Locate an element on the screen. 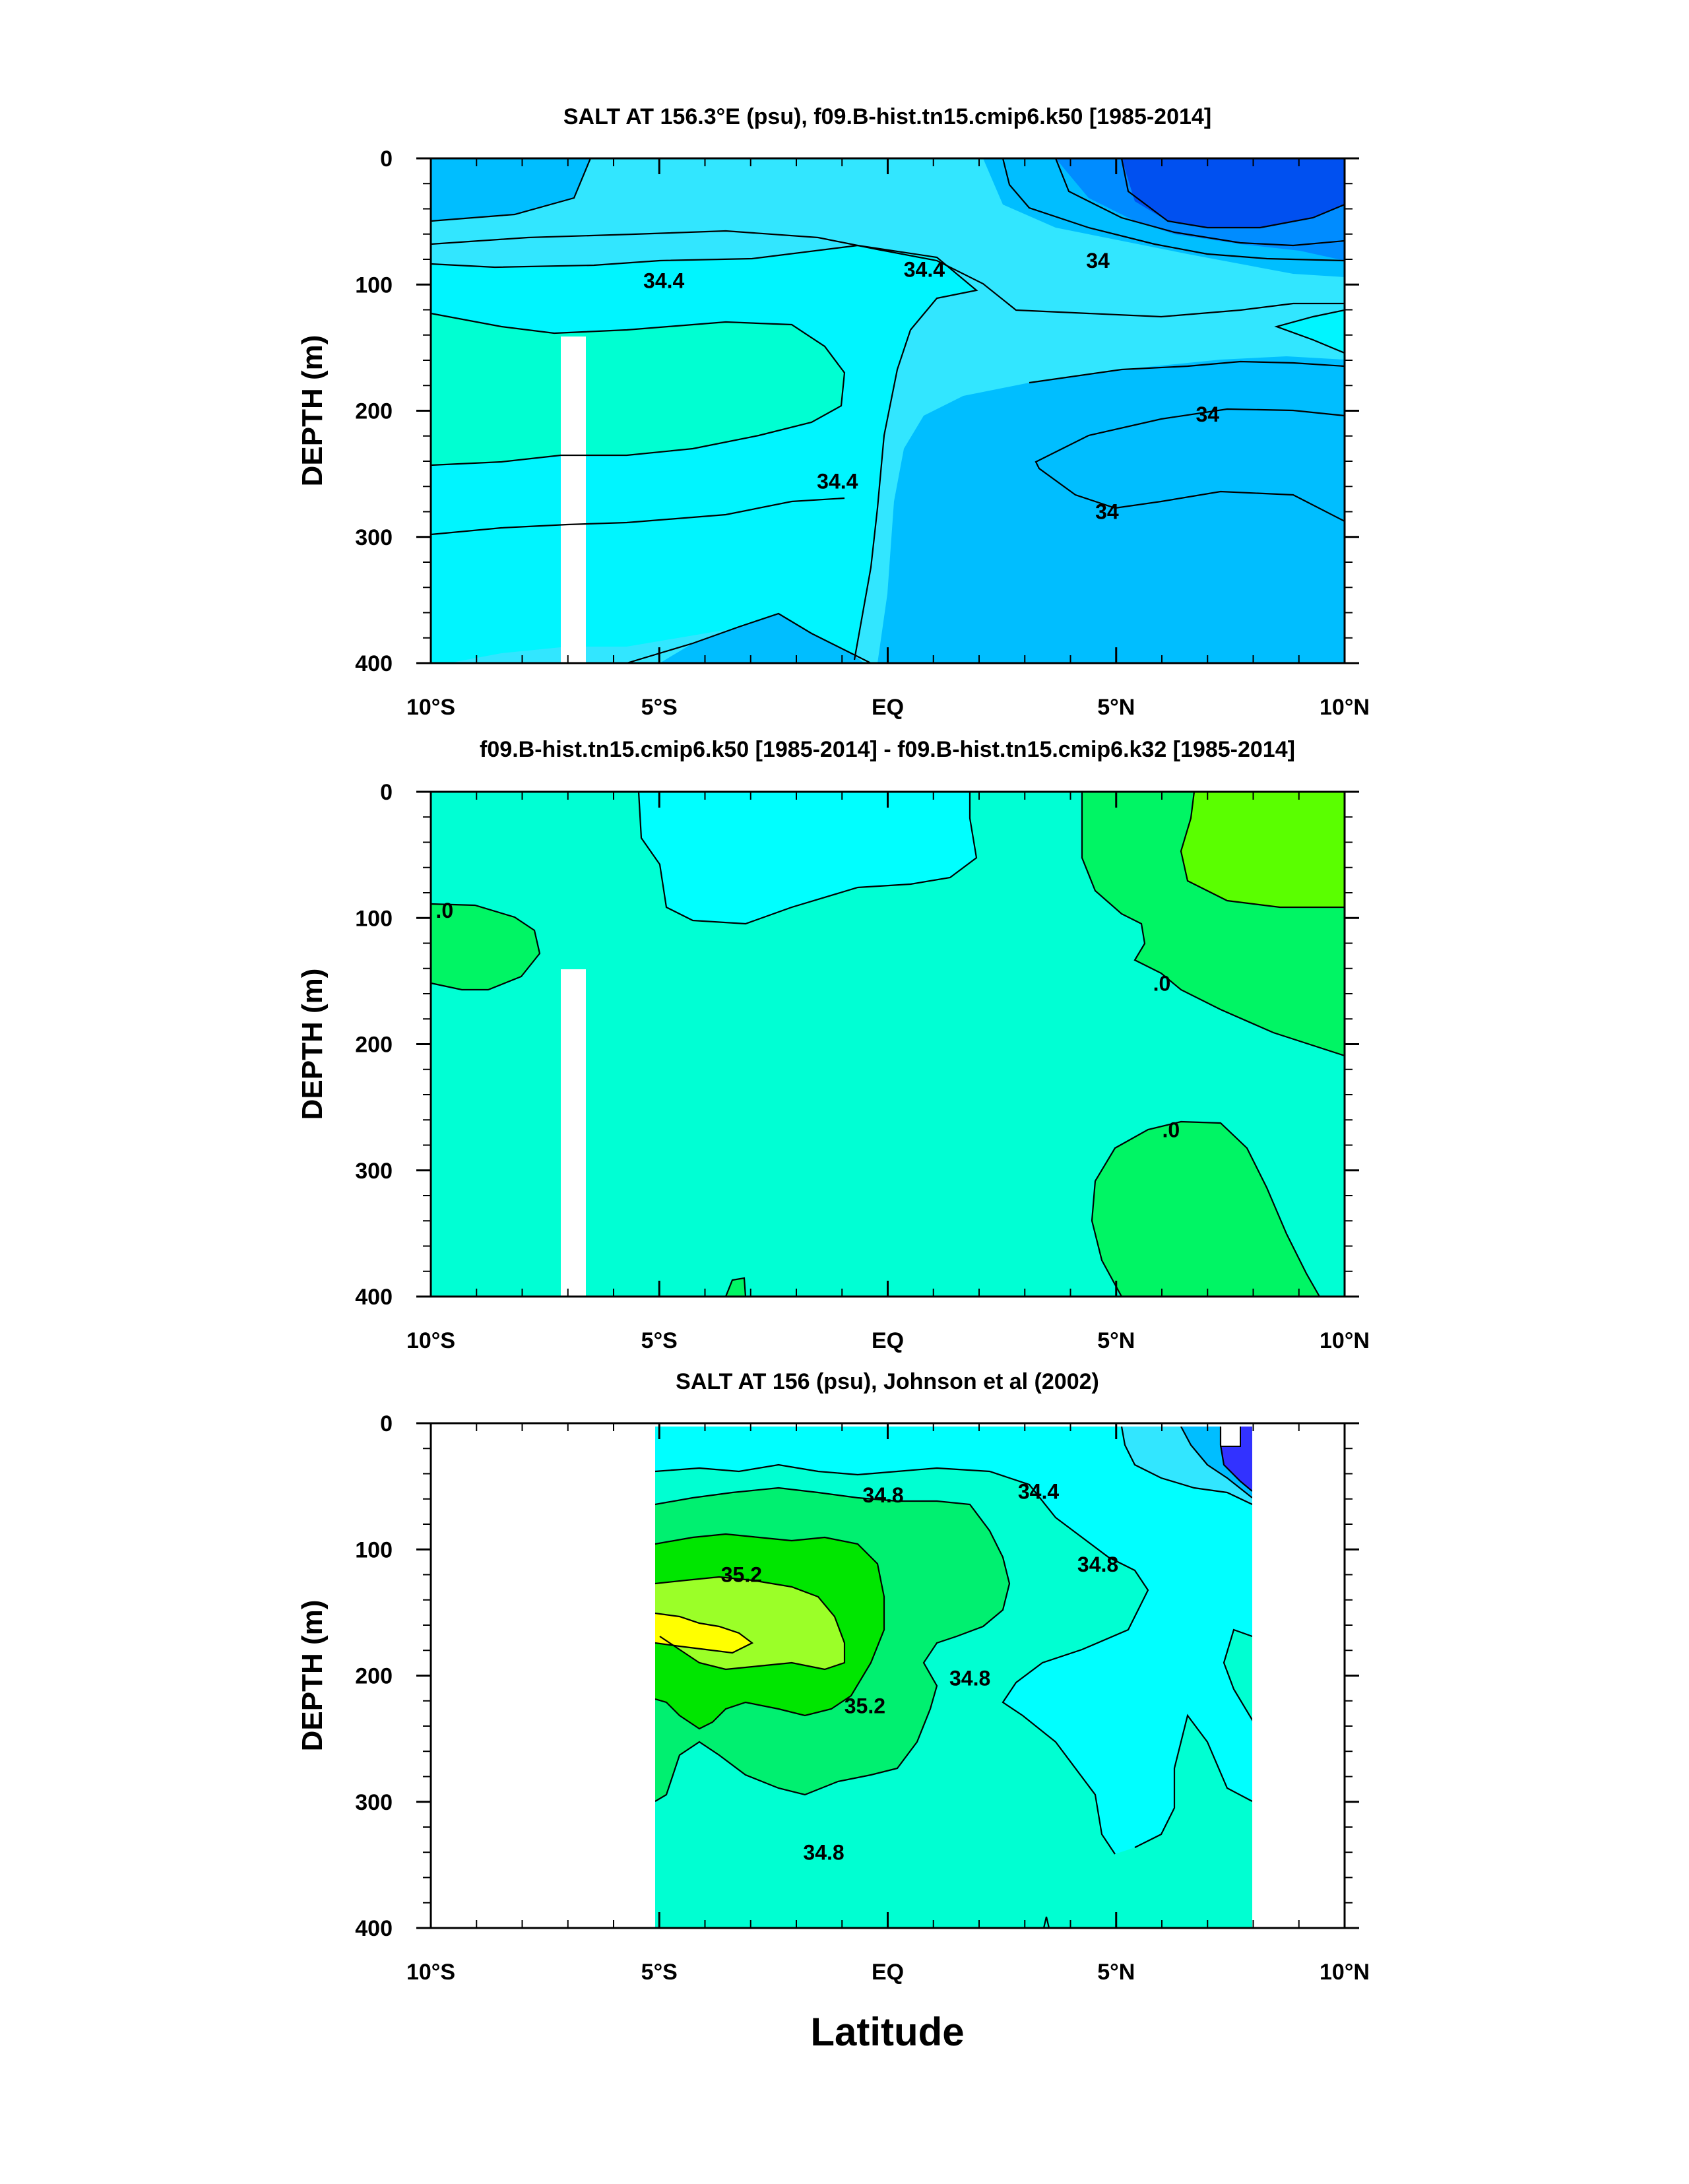 Image resolution: width=1689 pixels, height=2184 pixels. panel-2-region-positive-ne-core is located at coordinates (1263, 849).